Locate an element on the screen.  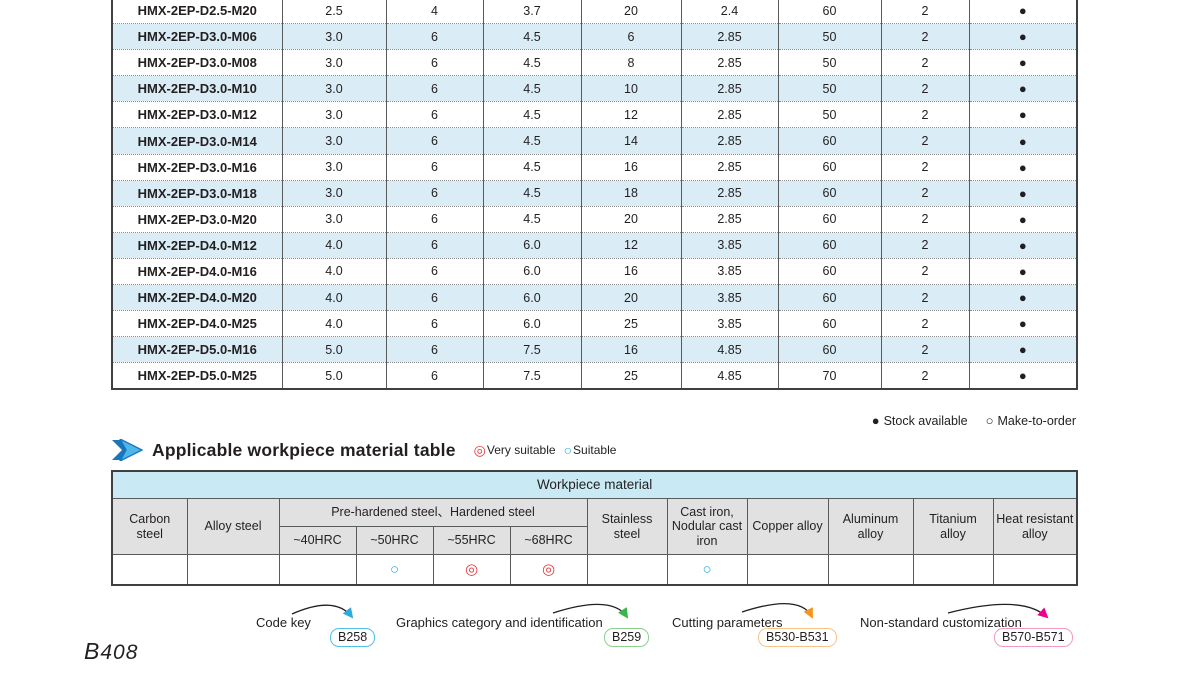
value-cell: 16 is located at coordinates (630, 349).